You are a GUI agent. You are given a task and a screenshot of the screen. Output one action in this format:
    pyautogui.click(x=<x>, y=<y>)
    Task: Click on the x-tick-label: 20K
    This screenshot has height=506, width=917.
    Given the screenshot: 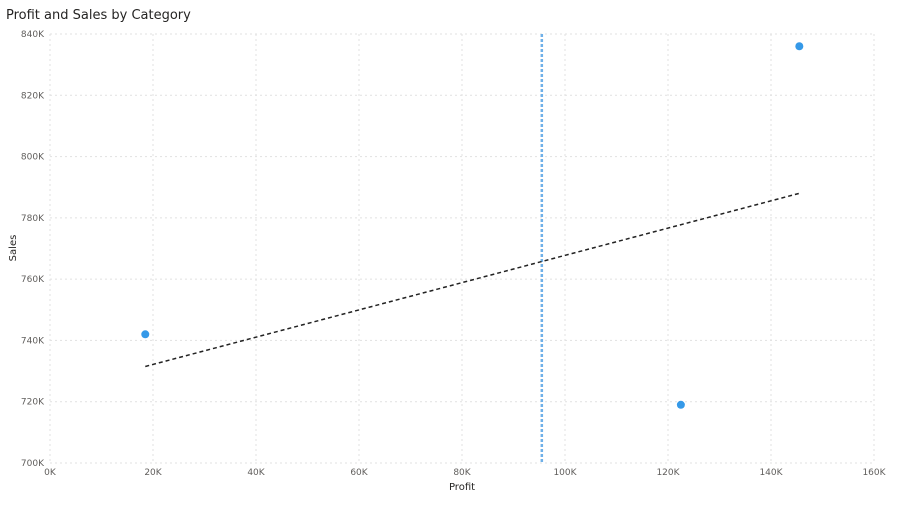 What is the action you would take?
    pyautogui.click(x=153, y=473)
    